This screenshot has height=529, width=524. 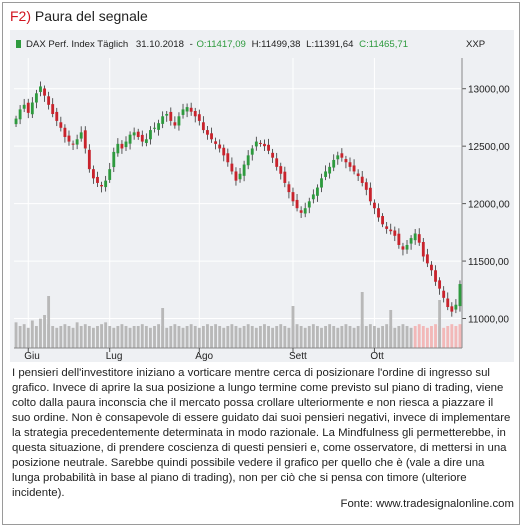 What do you see at coordinates (489, 90) in the screenshot?
I see `y-tick-label: 13000,00` at bounding box center [489, 90].